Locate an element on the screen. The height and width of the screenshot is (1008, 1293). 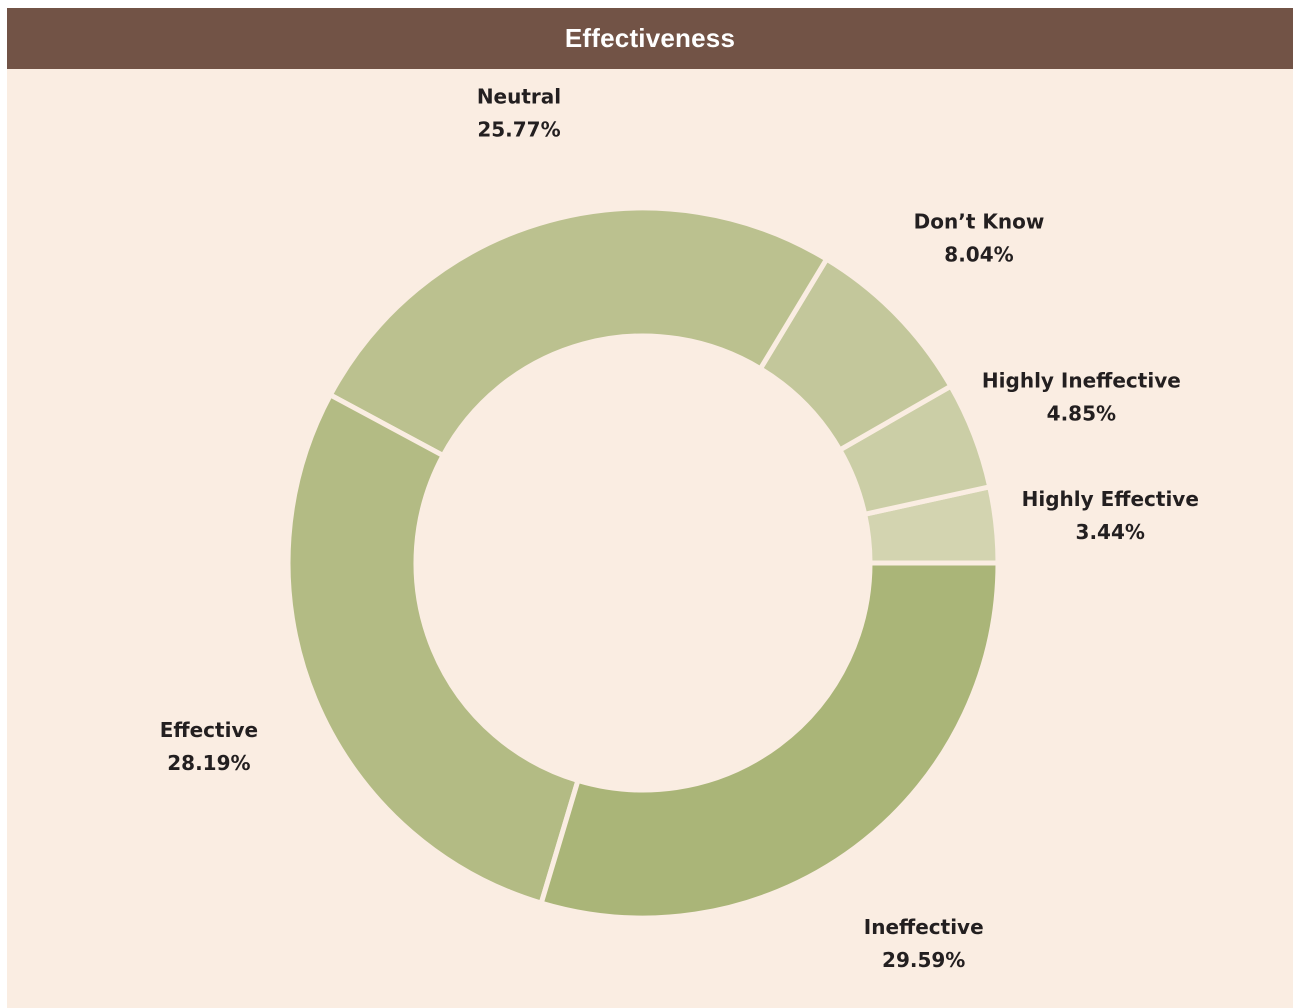
slice-label-name: Effective is located at coordinates (209, 730).